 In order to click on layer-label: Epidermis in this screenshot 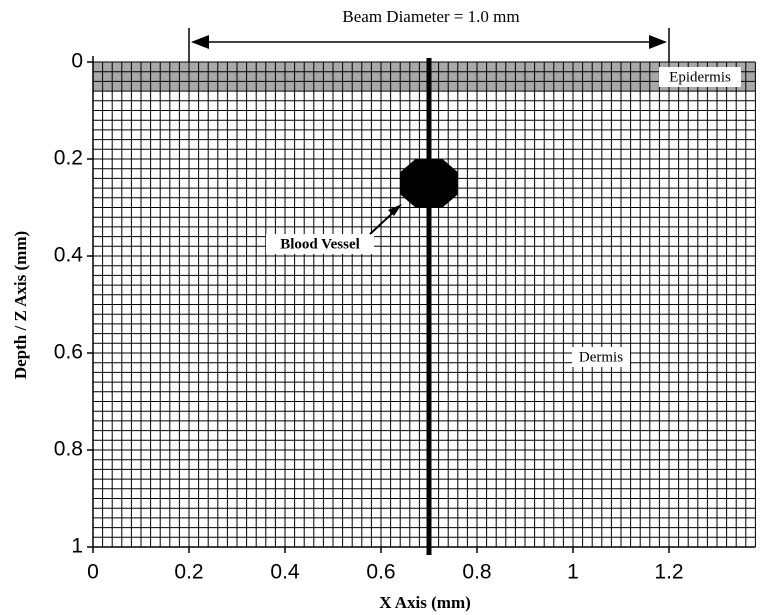, I will do `click(700, 77)`.